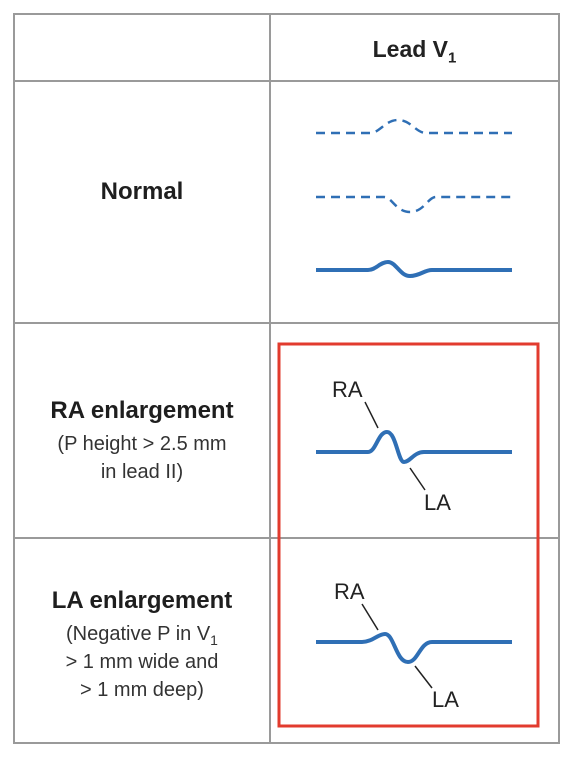  Describe the element at coordinates (286, 743) in the screenshot. I see `table-border-bottom` at that location.